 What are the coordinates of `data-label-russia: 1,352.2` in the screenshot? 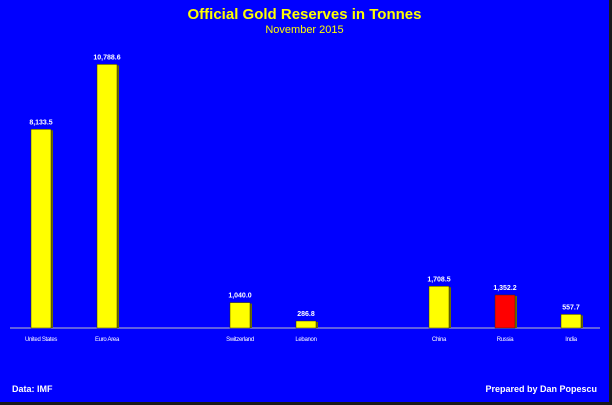 It's located at (504, 288).